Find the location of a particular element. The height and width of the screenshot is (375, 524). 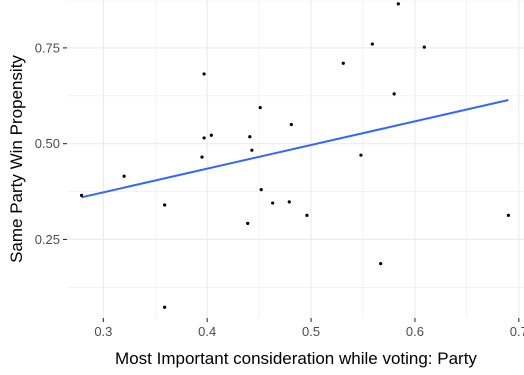

x-tick-label: 0.5 is located at coordinates (311, 331).